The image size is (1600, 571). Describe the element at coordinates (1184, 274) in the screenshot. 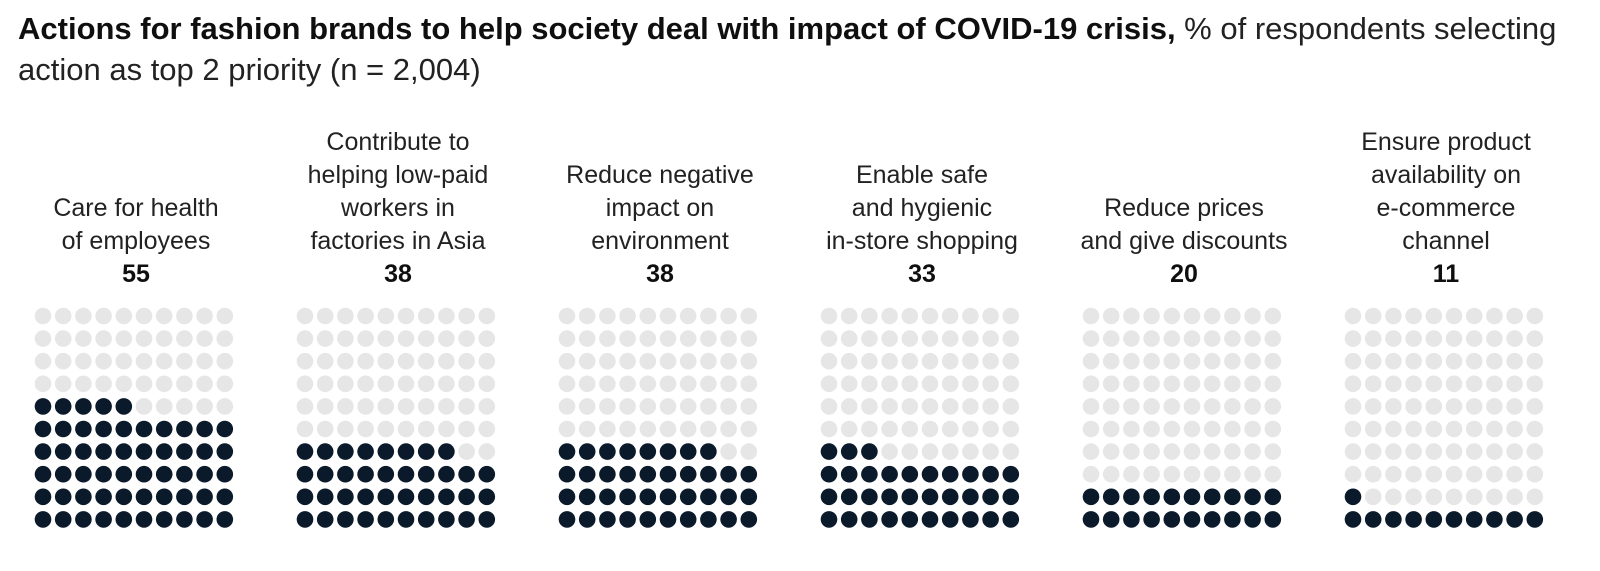

I see `value-label: 20` at that location.